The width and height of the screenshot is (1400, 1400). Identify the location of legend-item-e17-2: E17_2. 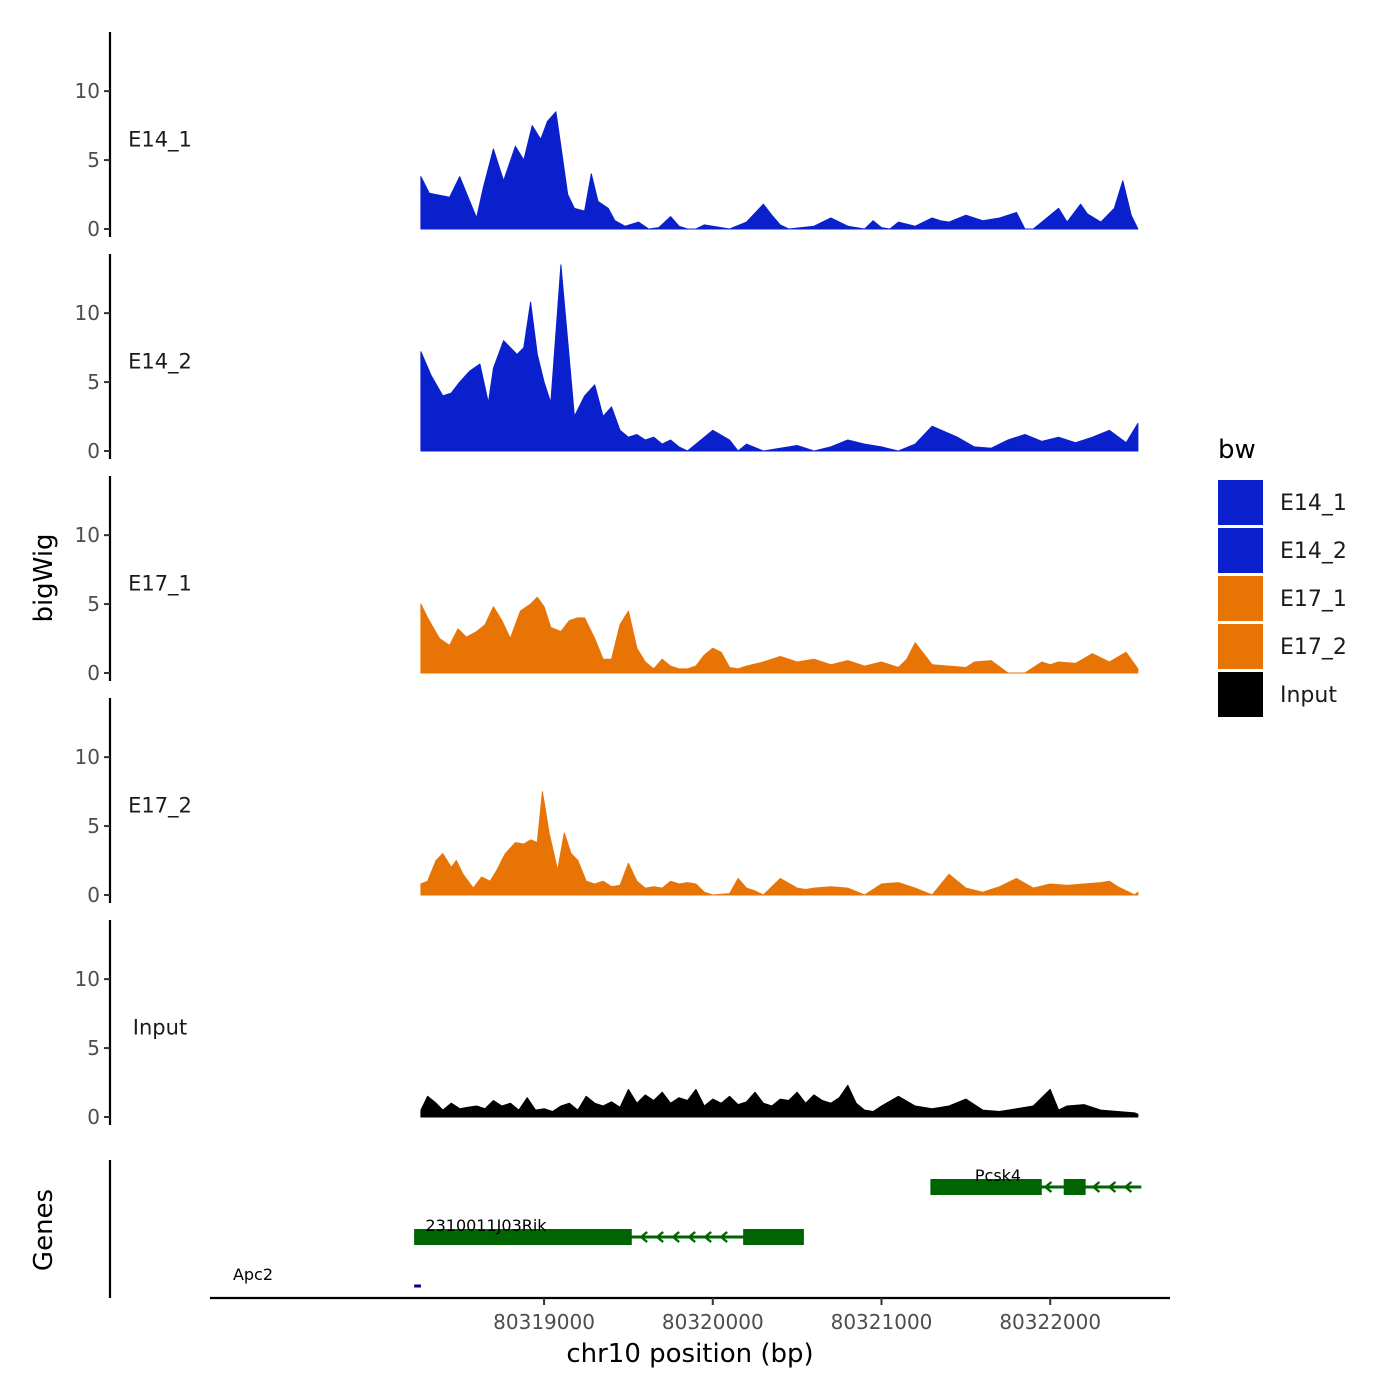
(1282, 646).